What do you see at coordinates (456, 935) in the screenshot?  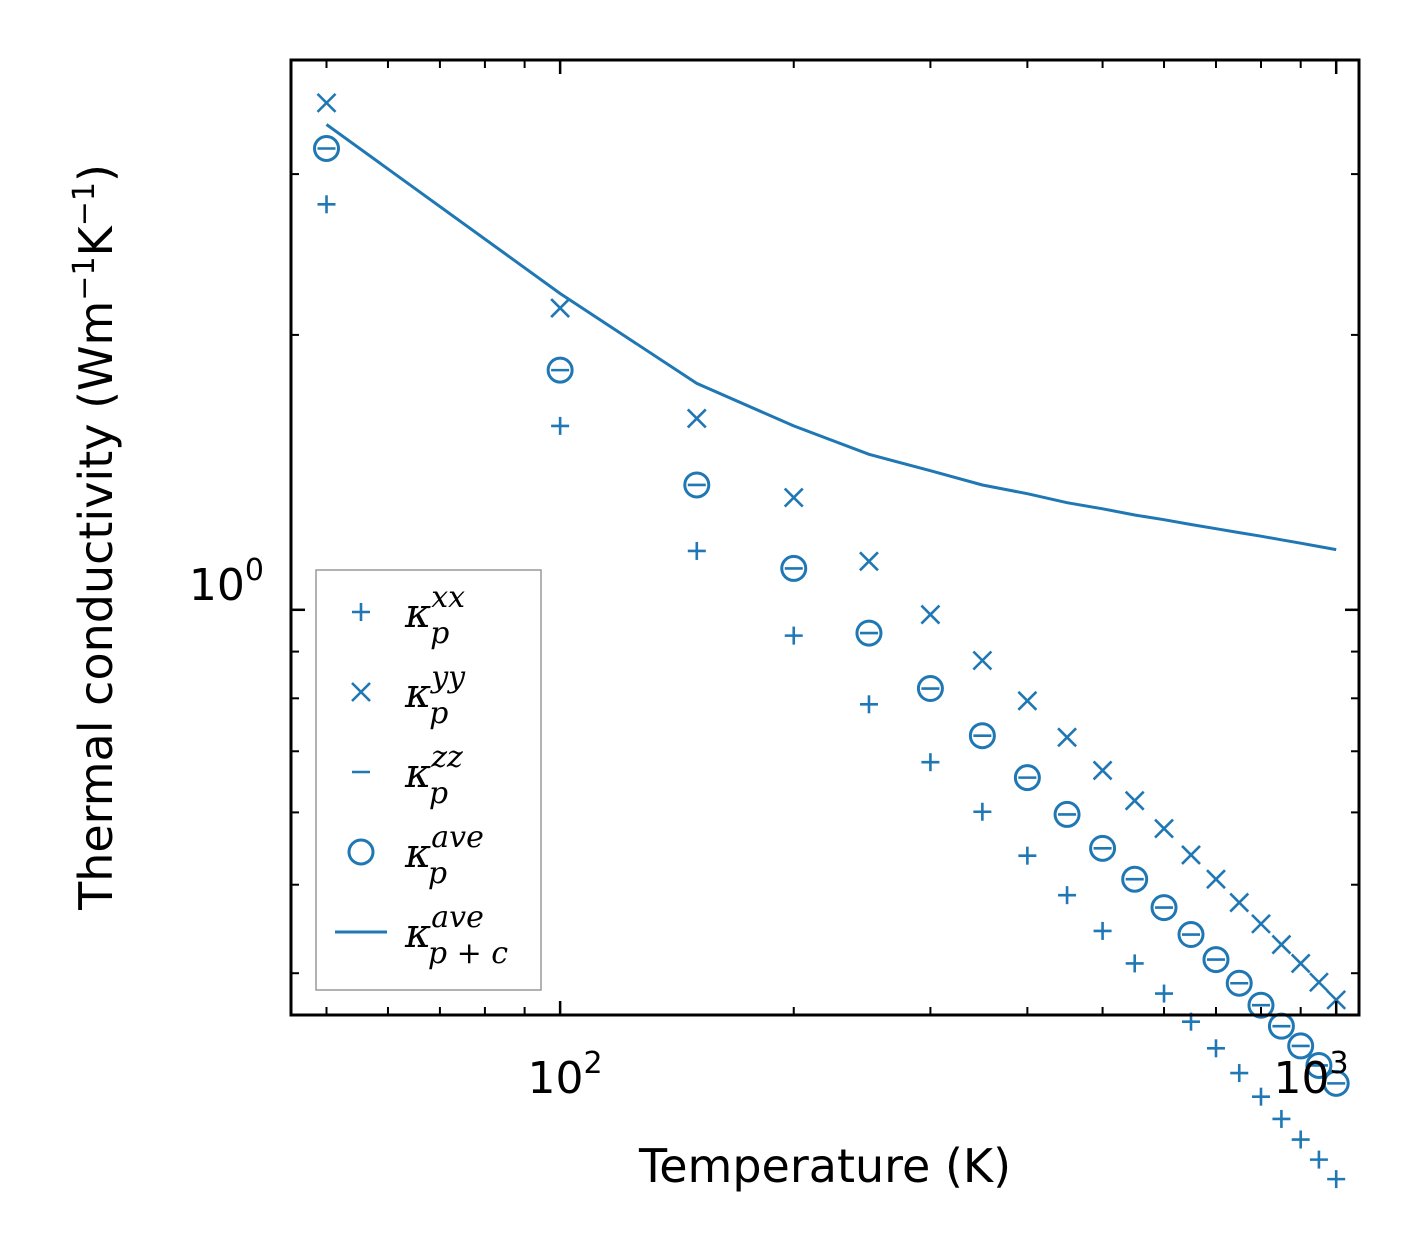 I see `legend-label-kappa-pc-ave: κave p + c` at bounding box center [456, 935].